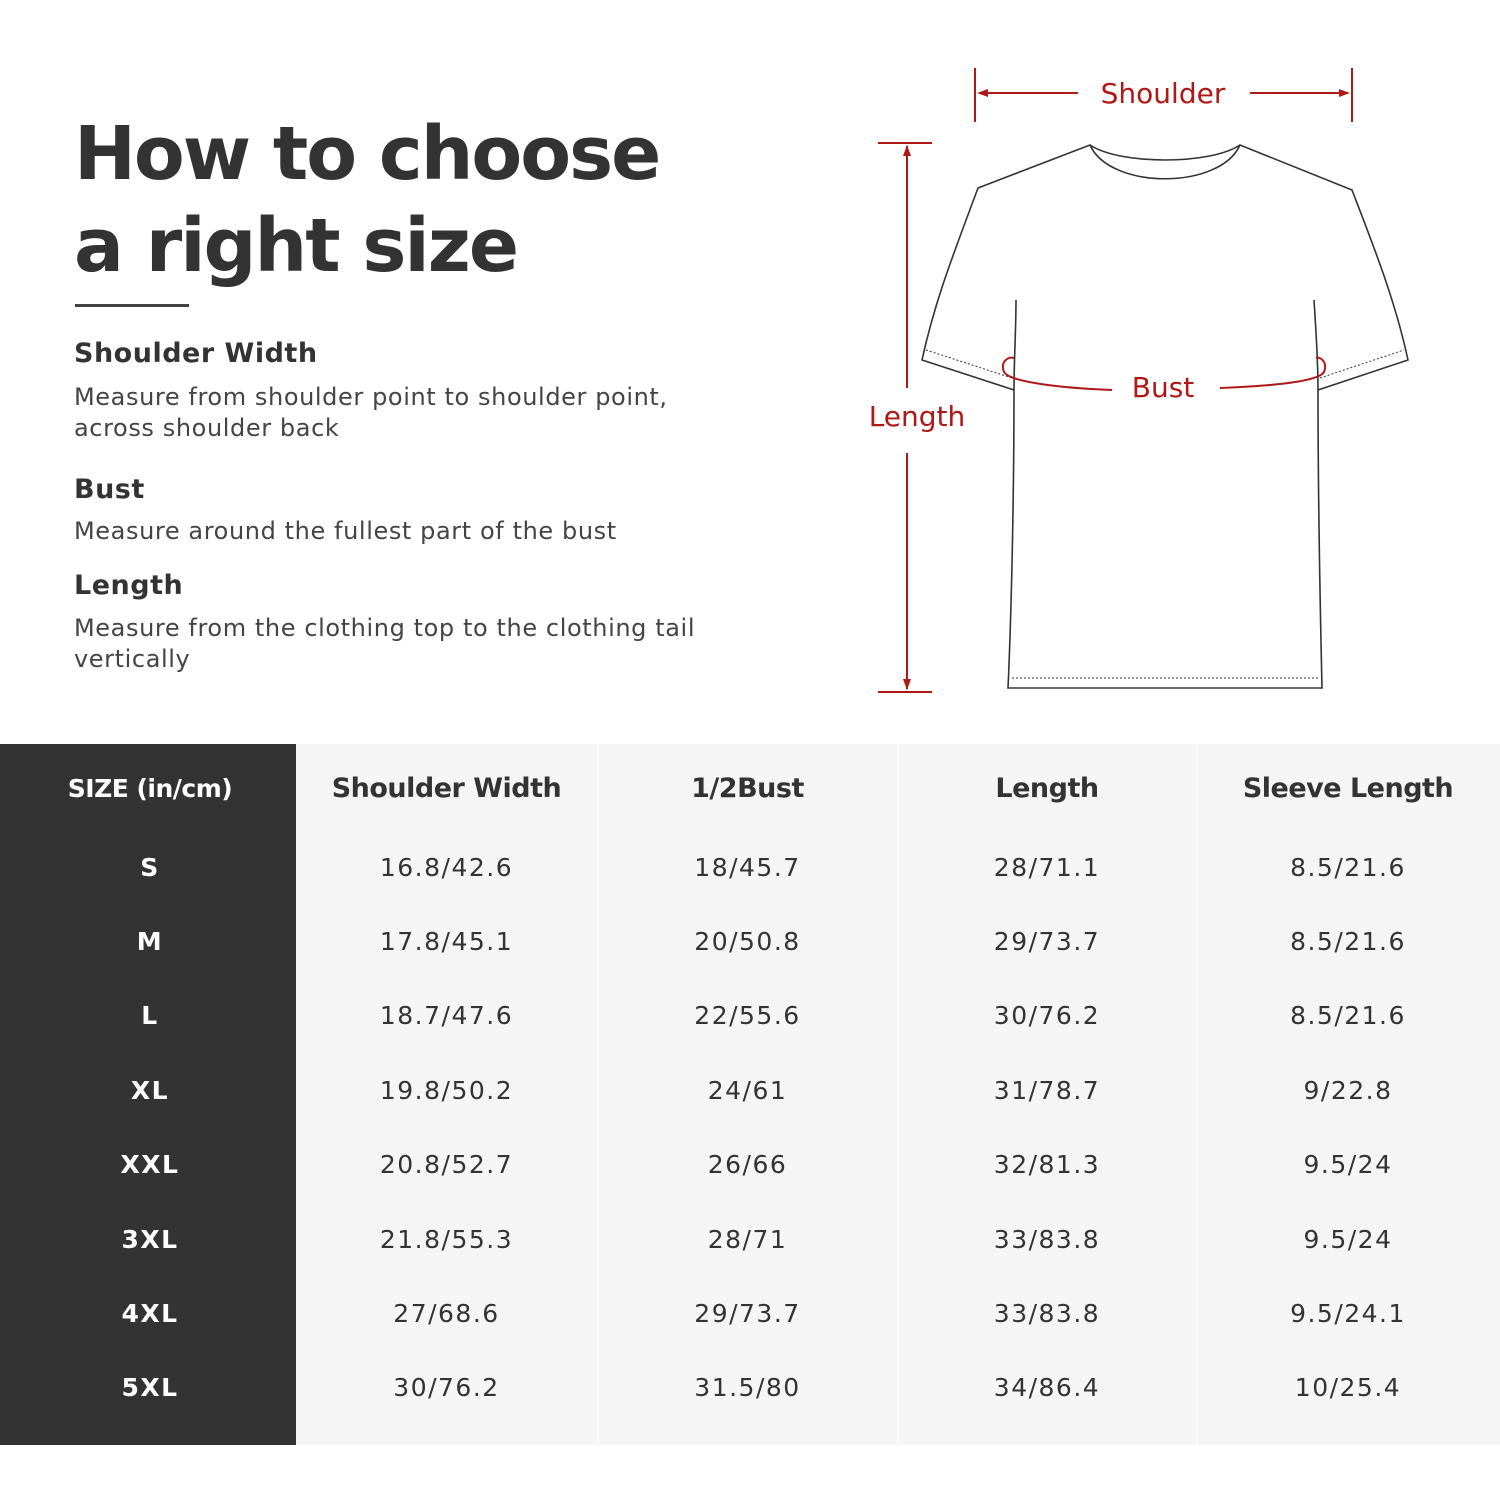 The image size is (1500, 1500). Describe the element at coordinates (747, 788) in the screenshot. I see `header-half-bust: 1/2Bust` at that location.